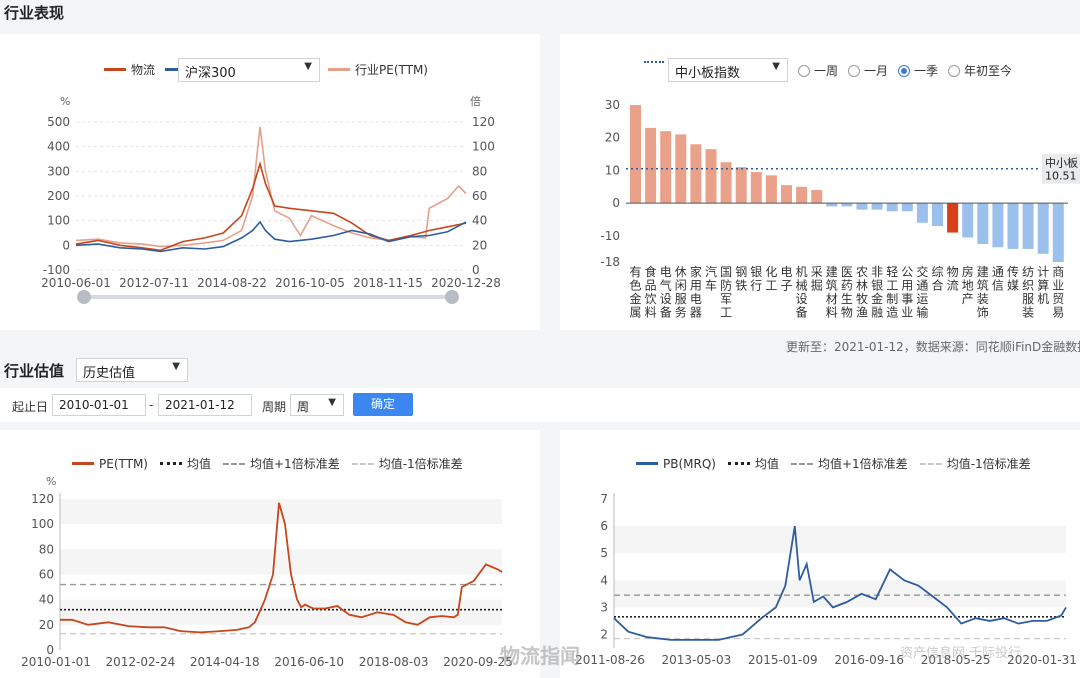 The height and width of the screenshot is (678, 1080). Describe the element at coordinates (83, 463) in the screenshot. I see `legend-swatch-pe-ttm` at that location.